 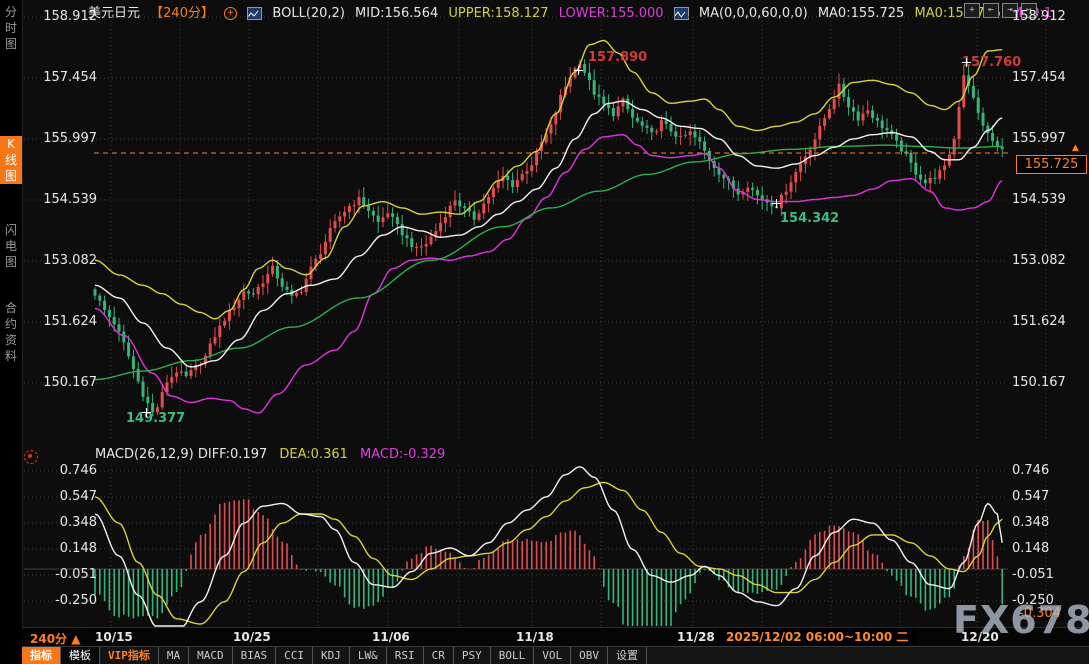 I want to click on fx678-watermark: FX678, so click(x=1021, y=620).